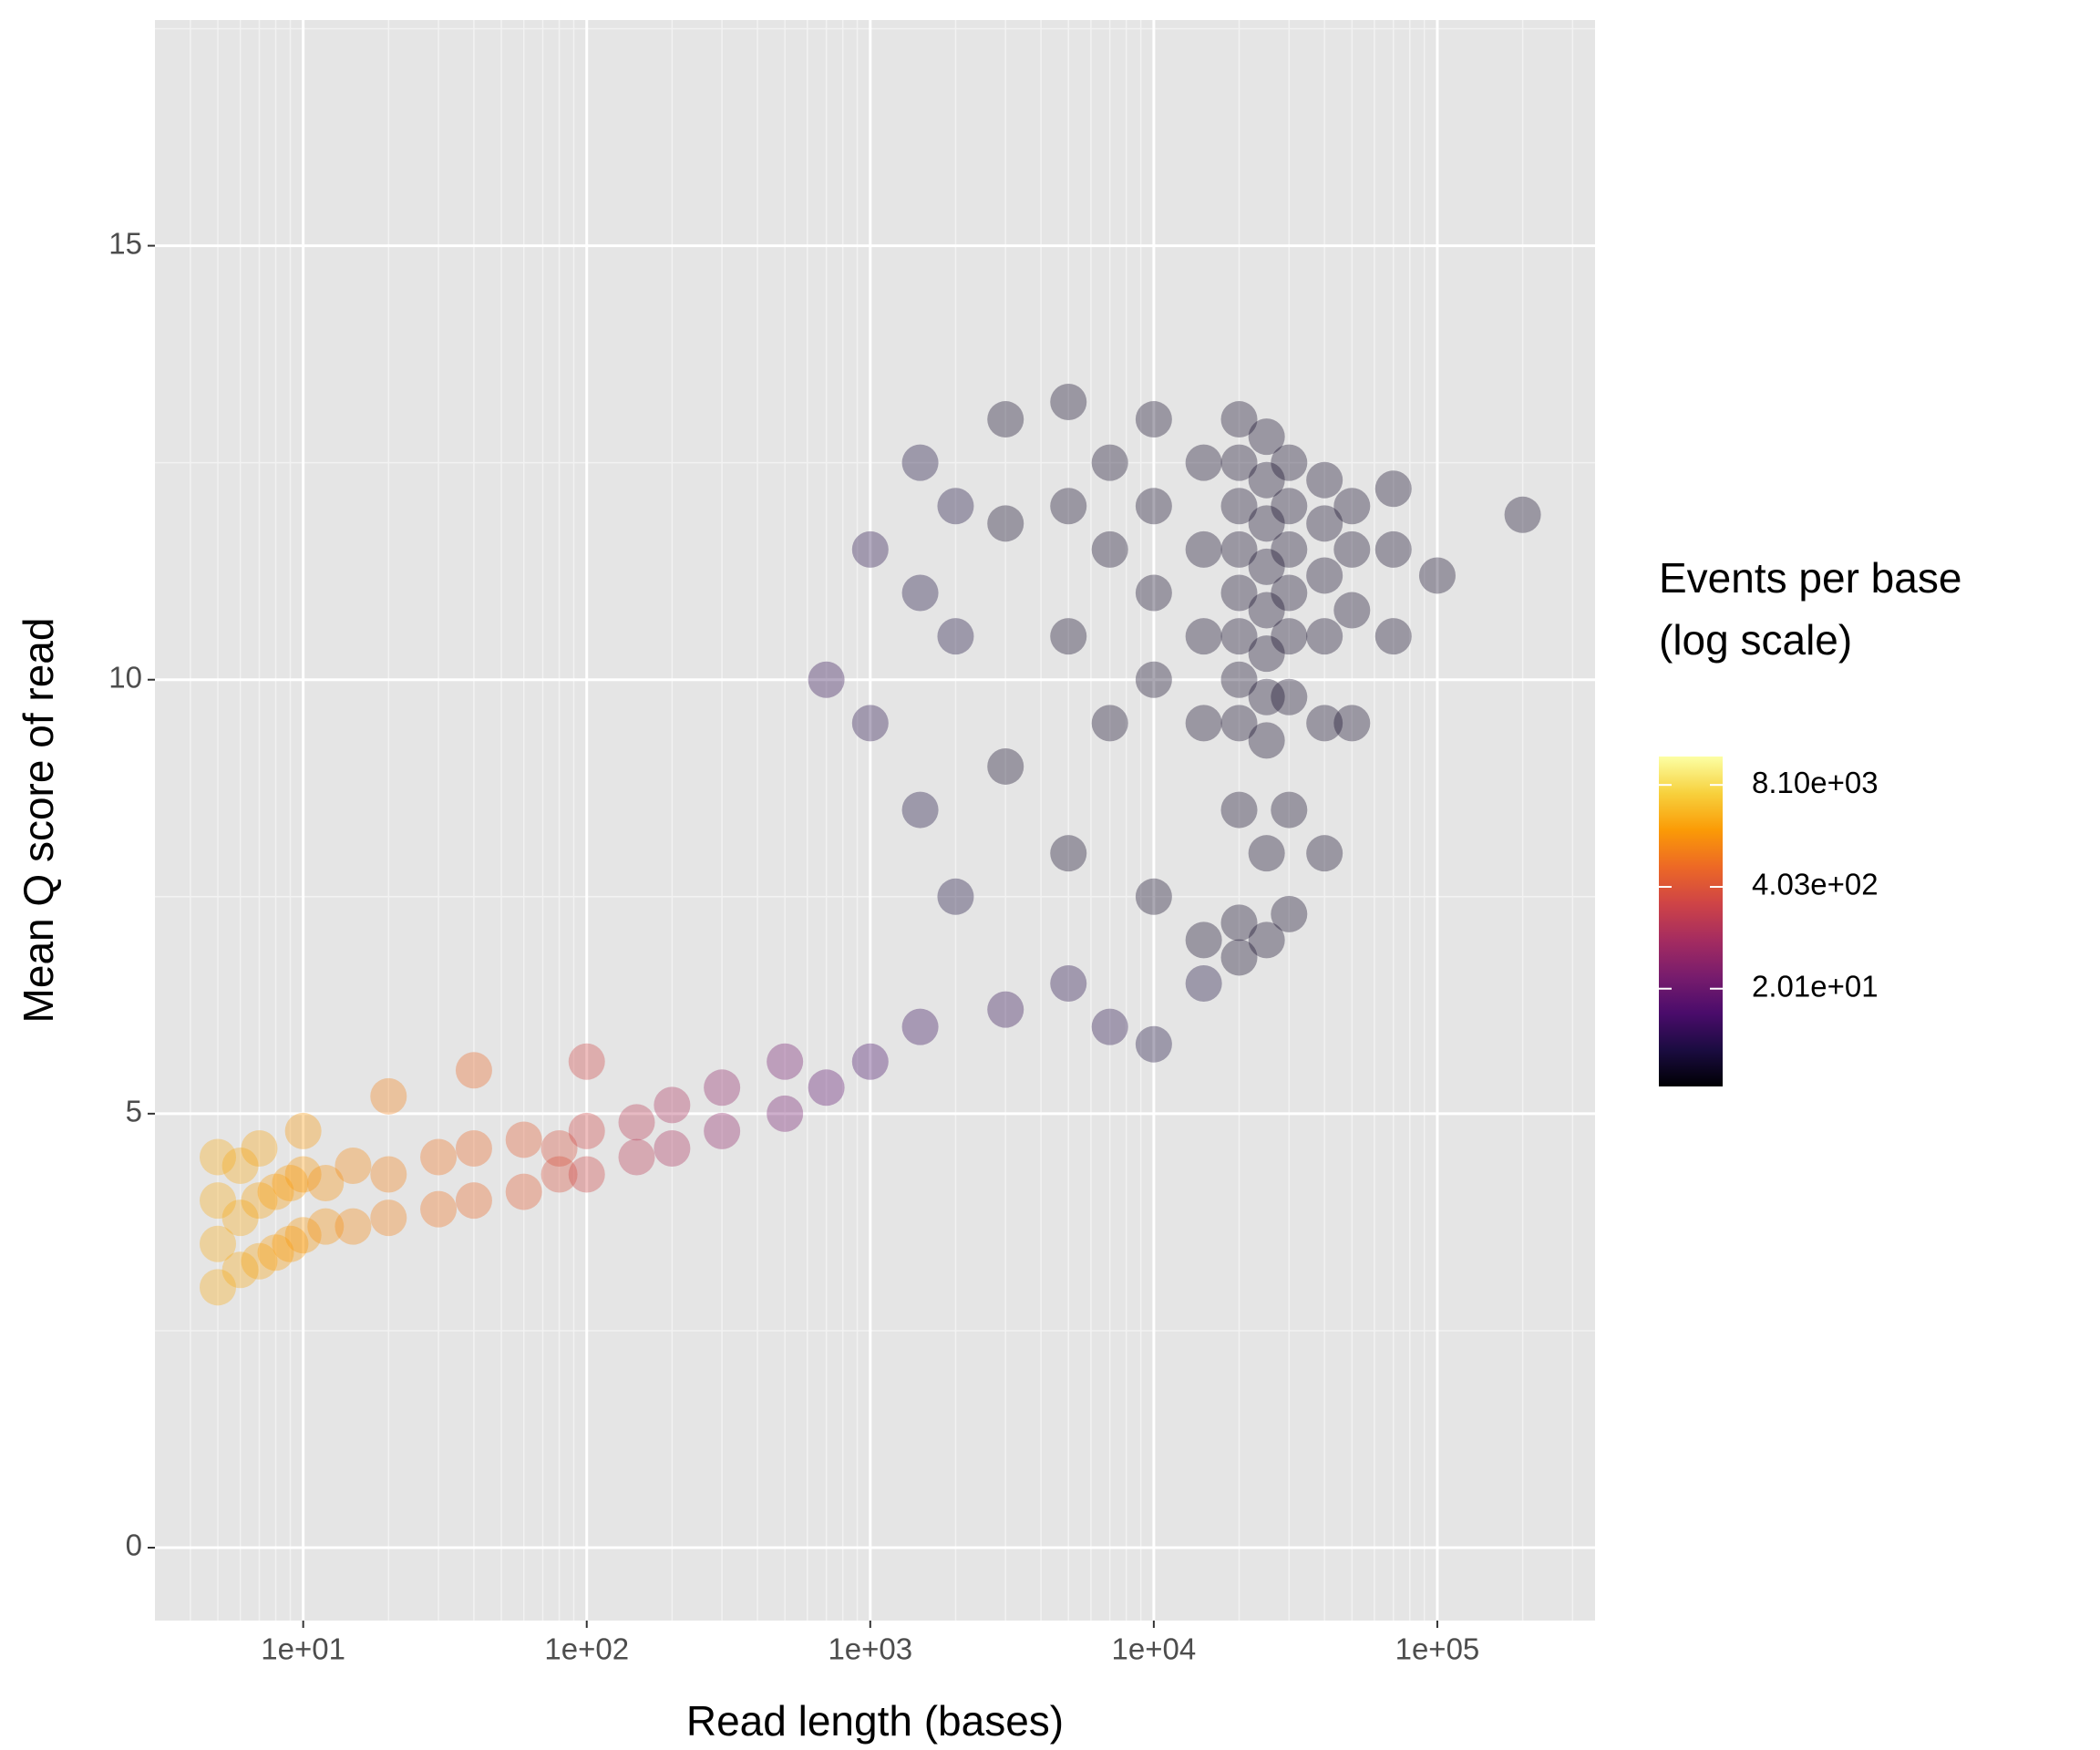  I want to click on colorbar, so click(1691, 921).